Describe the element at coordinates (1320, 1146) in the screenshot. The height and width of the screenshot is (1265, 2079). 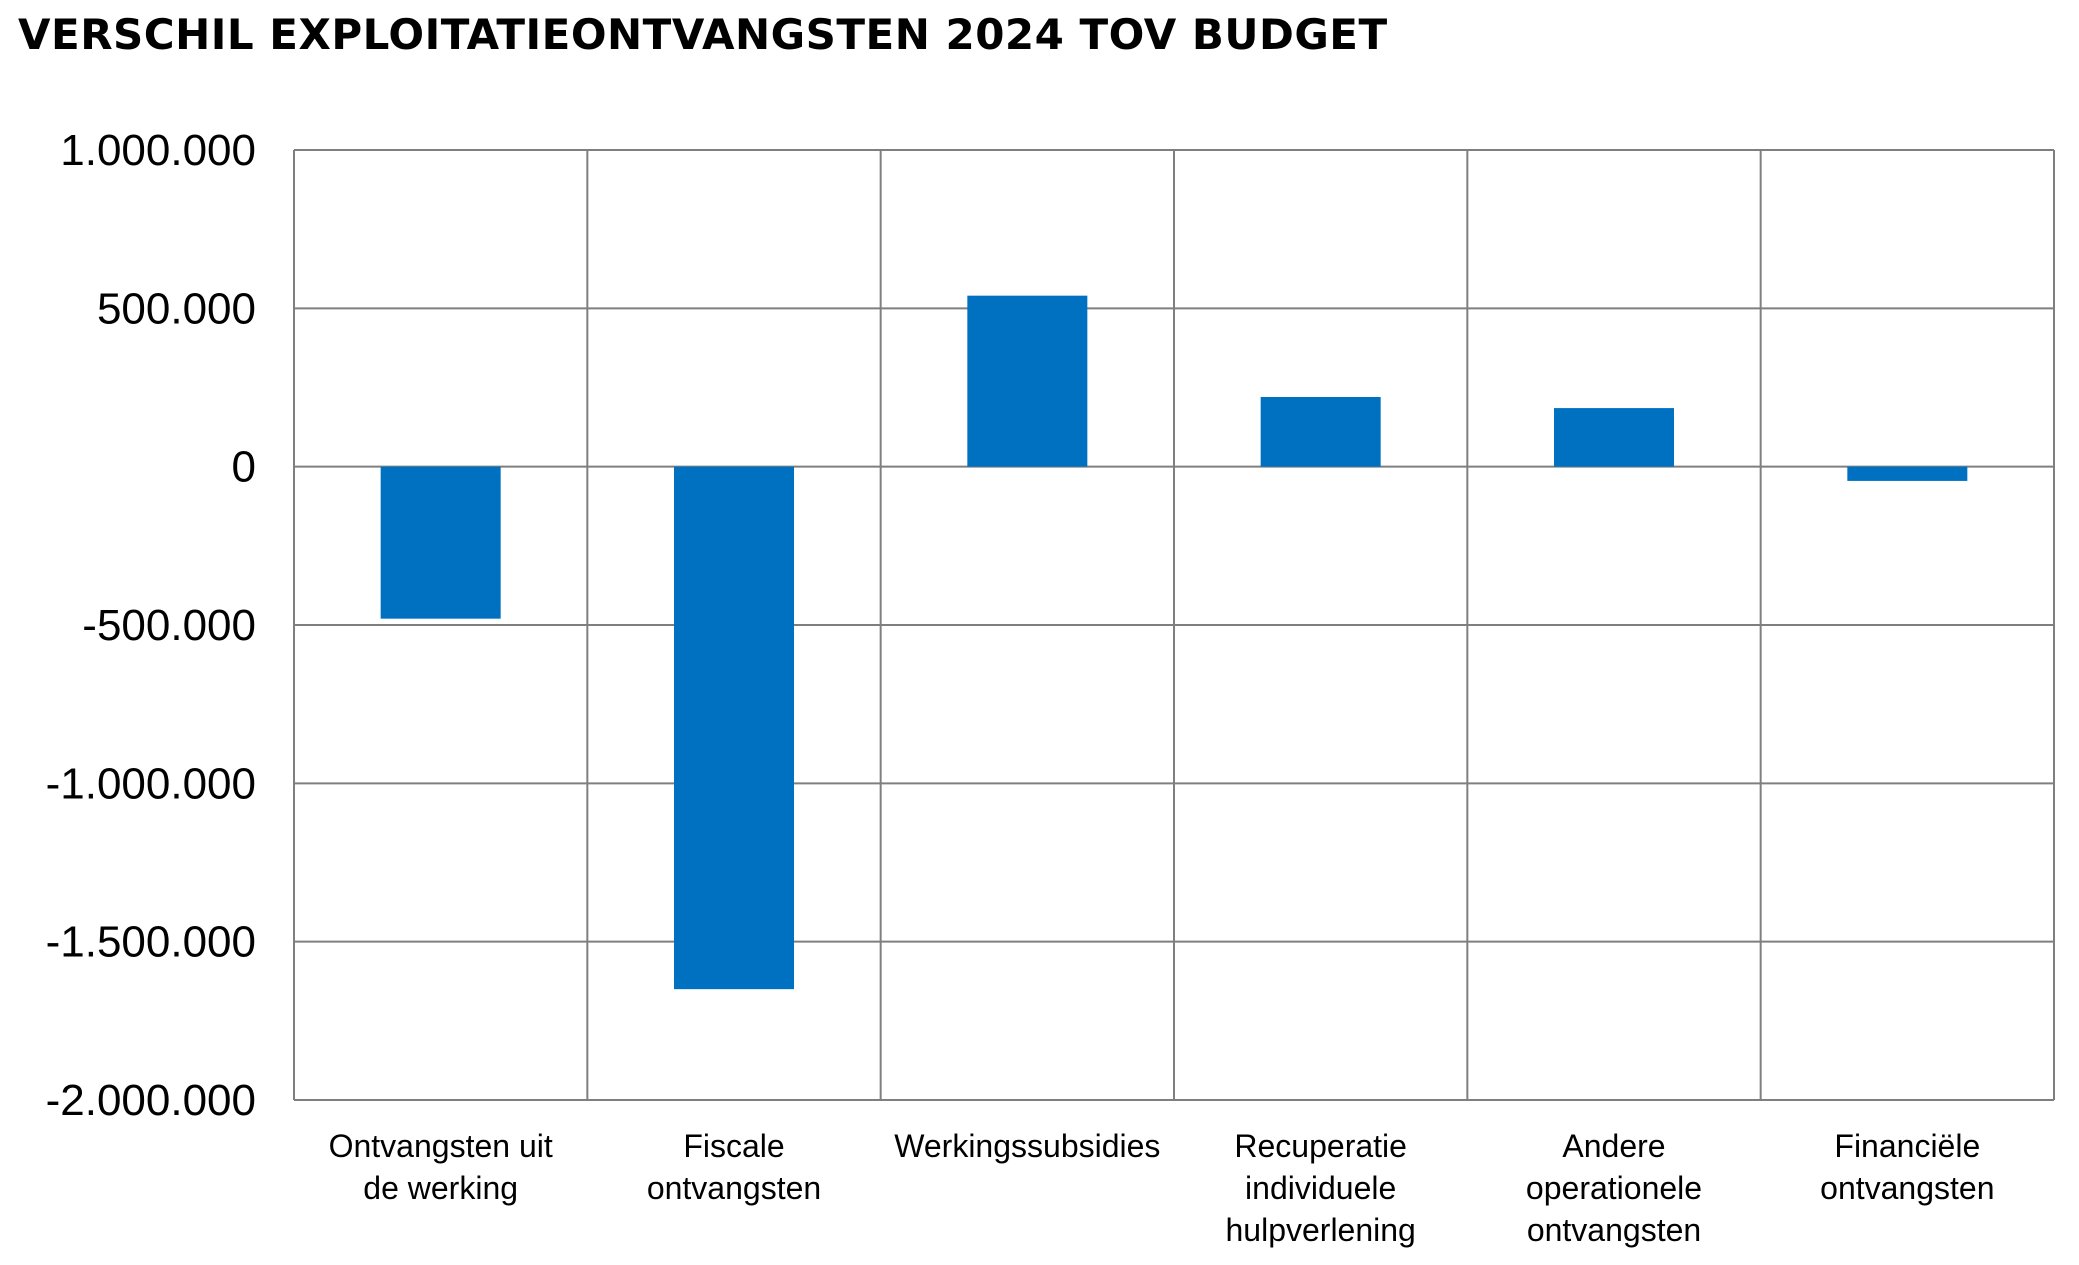
I see `x-category-label-line: Recuperatie` at that location.